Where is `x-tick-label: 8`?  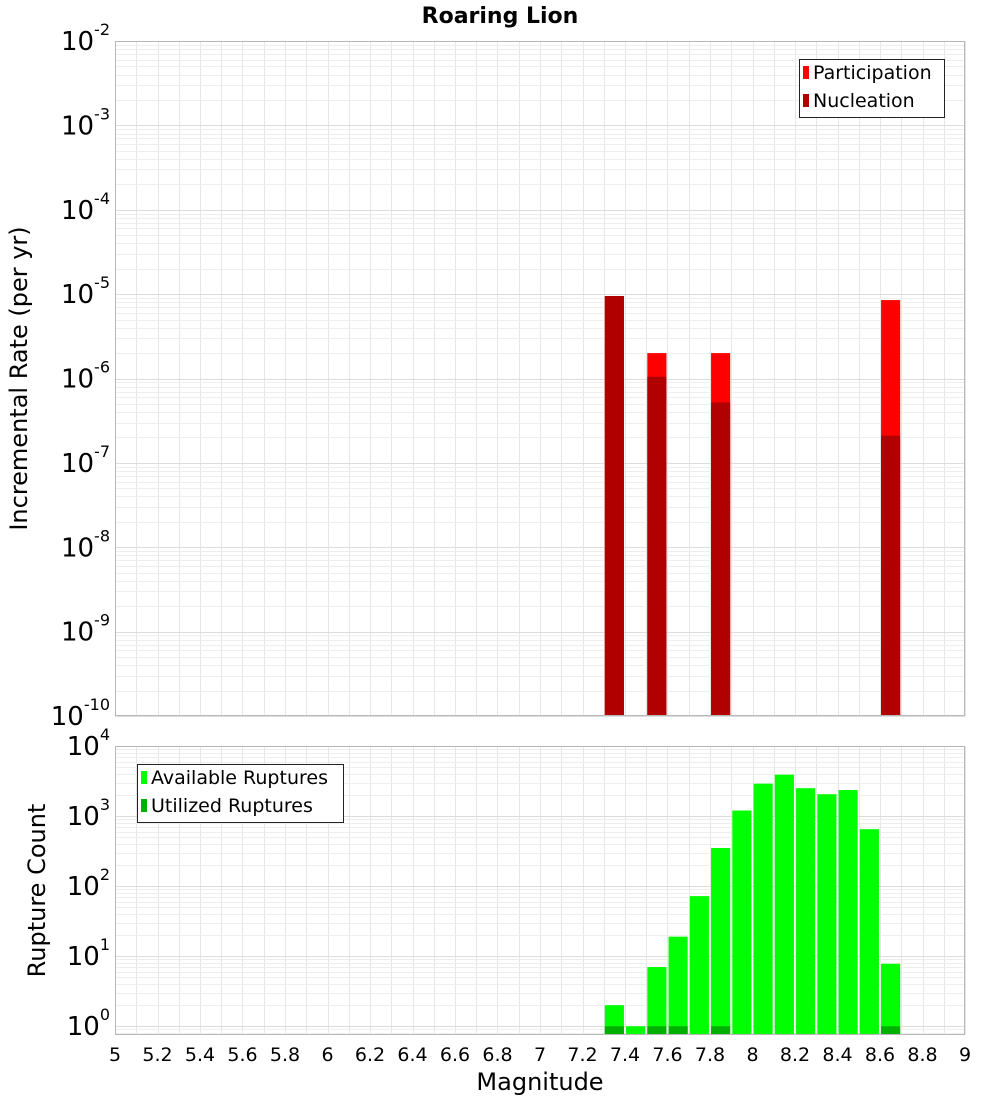 x-tick-label: 8 is located at coordinates (752, 1055).